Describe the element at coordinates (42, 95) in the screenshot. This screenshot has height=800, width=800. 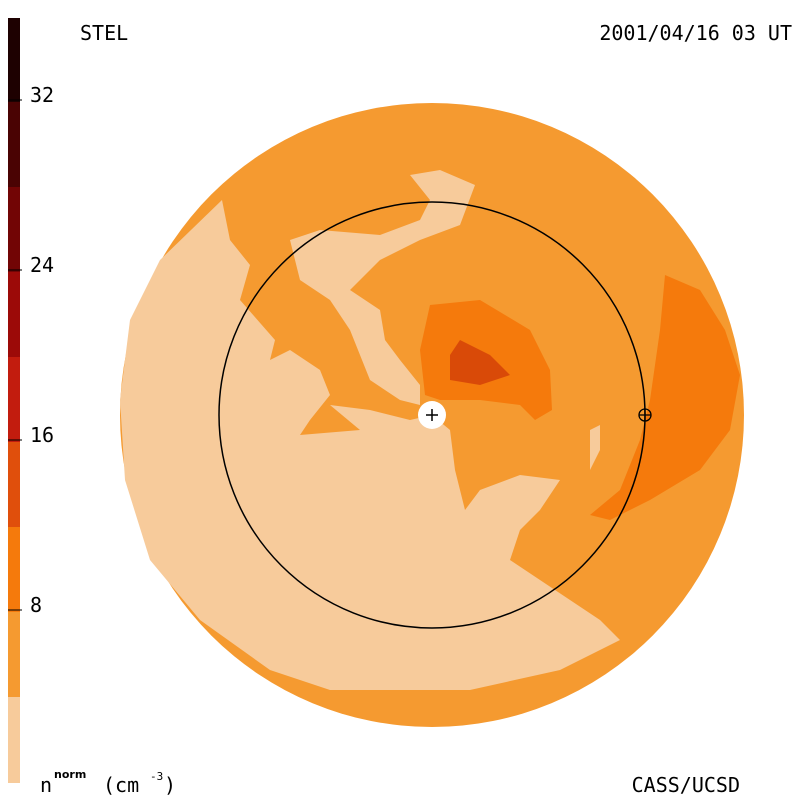
I see `colorbar-tick-label: 32` at that location.